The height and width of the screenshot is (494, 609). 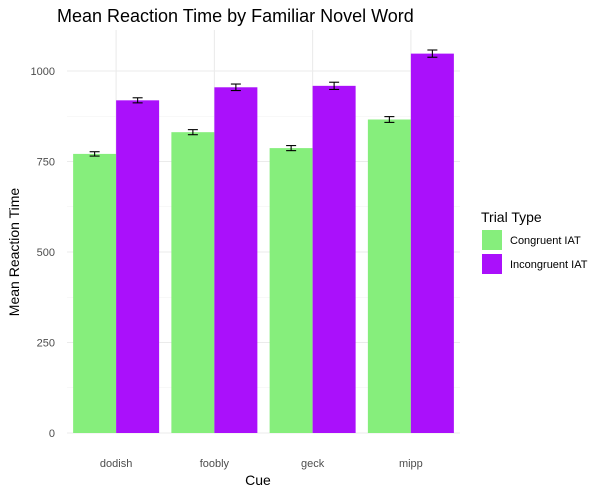 I want to click on error-bars, so click(x=263, y=103).